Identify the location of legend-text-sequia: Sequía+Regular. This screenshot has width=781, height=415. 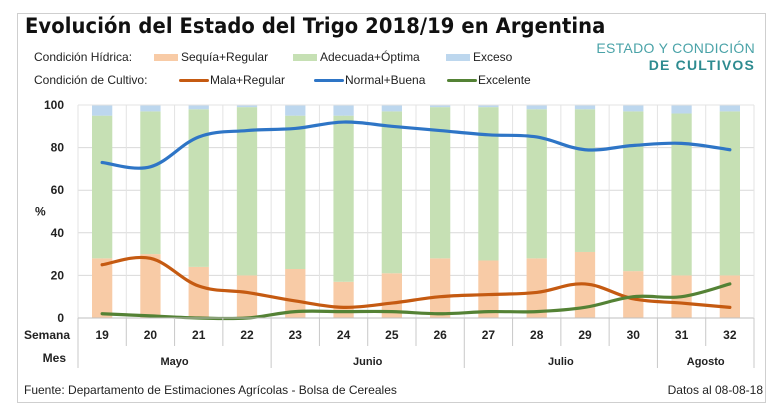
(225, 57).